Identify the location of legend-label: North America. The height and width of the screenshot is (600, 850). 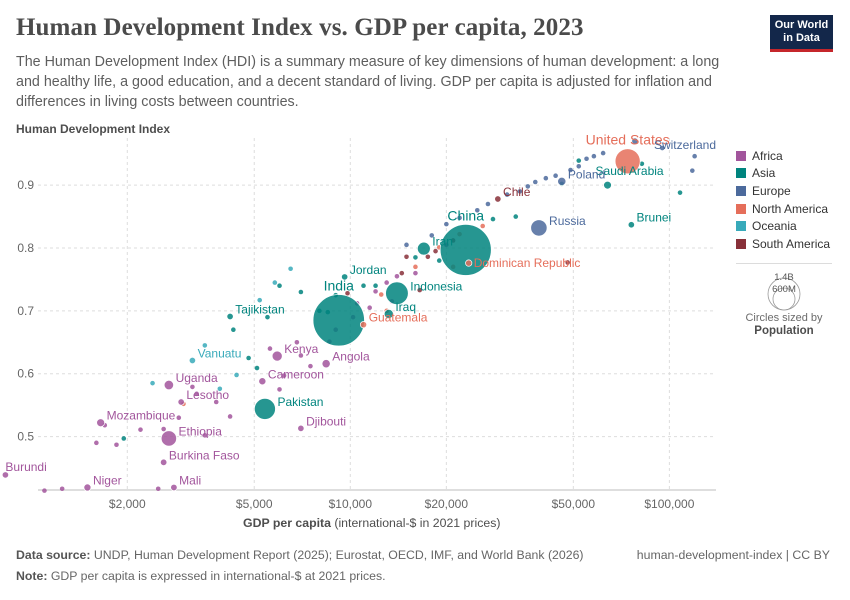
(790, 208).